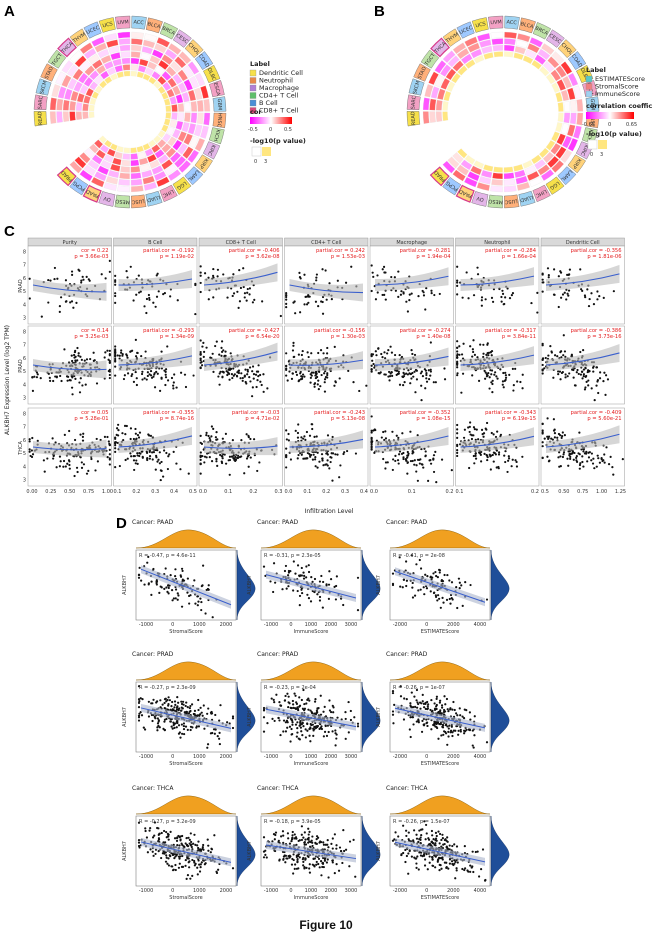 The height and width of the screenshot is (937, 652). Describe the element at coordinates (121, 523) in the screenshot. I see `panel-label-d: D` at that location.